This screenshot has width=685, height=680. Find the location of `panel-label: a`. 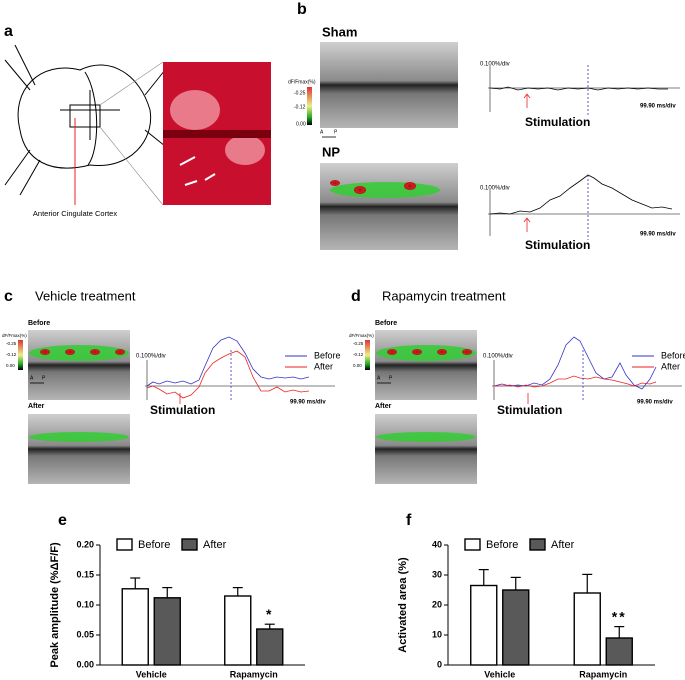

panel-label: a is located at coordinates (8, 31).